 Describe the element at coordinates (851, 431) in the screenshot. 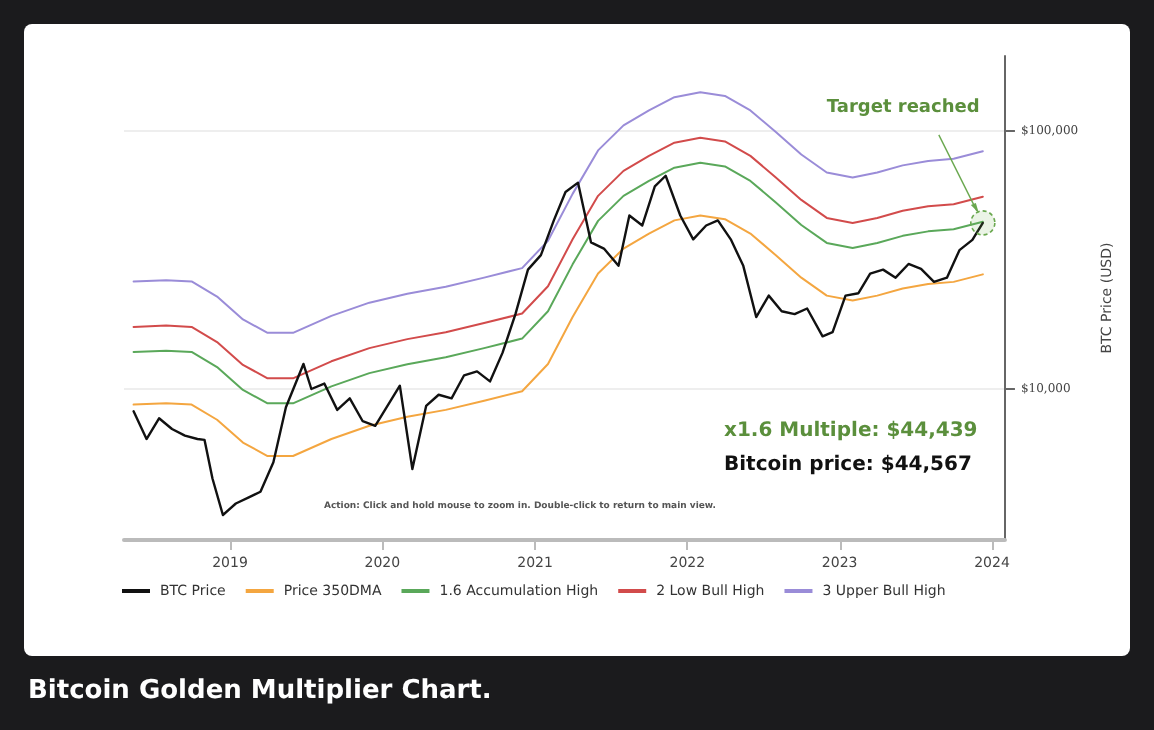

I see `annotation: x1.6 Multiple: $44,439` at that location.